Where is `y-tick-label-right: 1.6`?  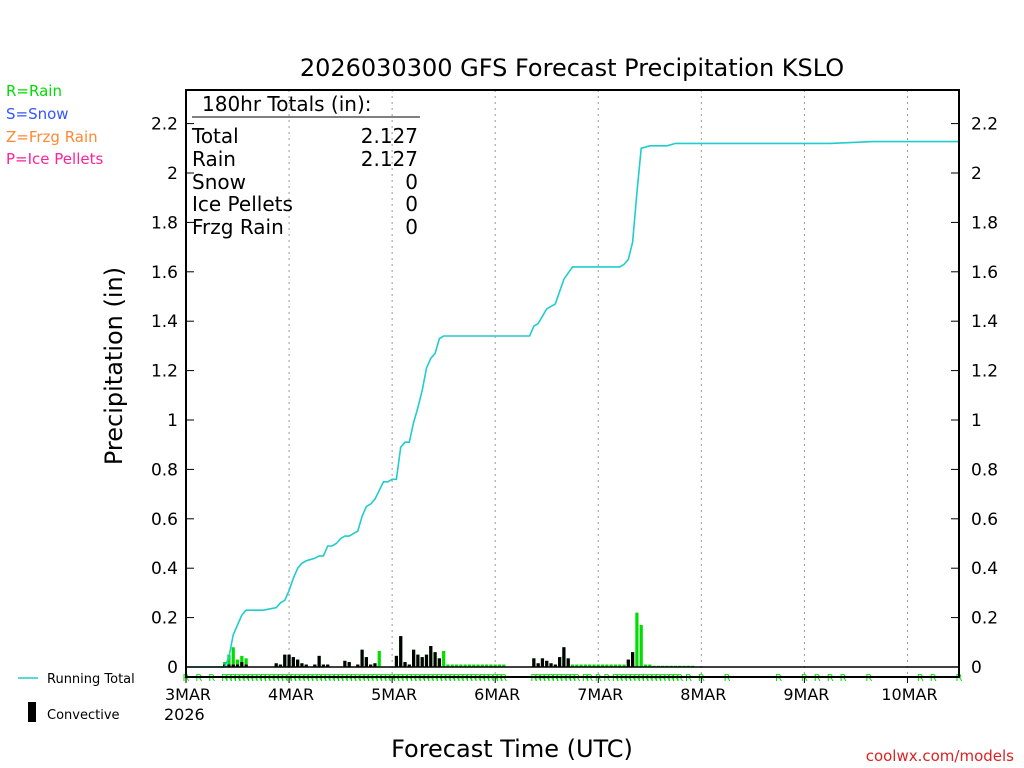 y-tick-label-right: 1.6 is located at coordinates (984, 273).